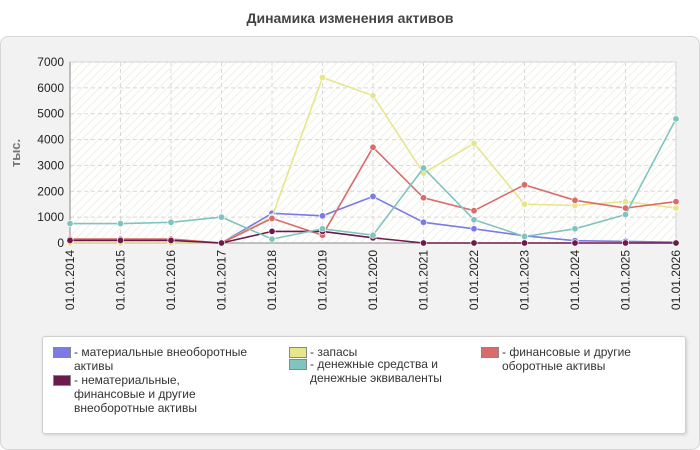 Image resolution: width=700 pixels, height=450 pixels. I want to click on x-tick-label: 01.01.2025, so click(626, 280).